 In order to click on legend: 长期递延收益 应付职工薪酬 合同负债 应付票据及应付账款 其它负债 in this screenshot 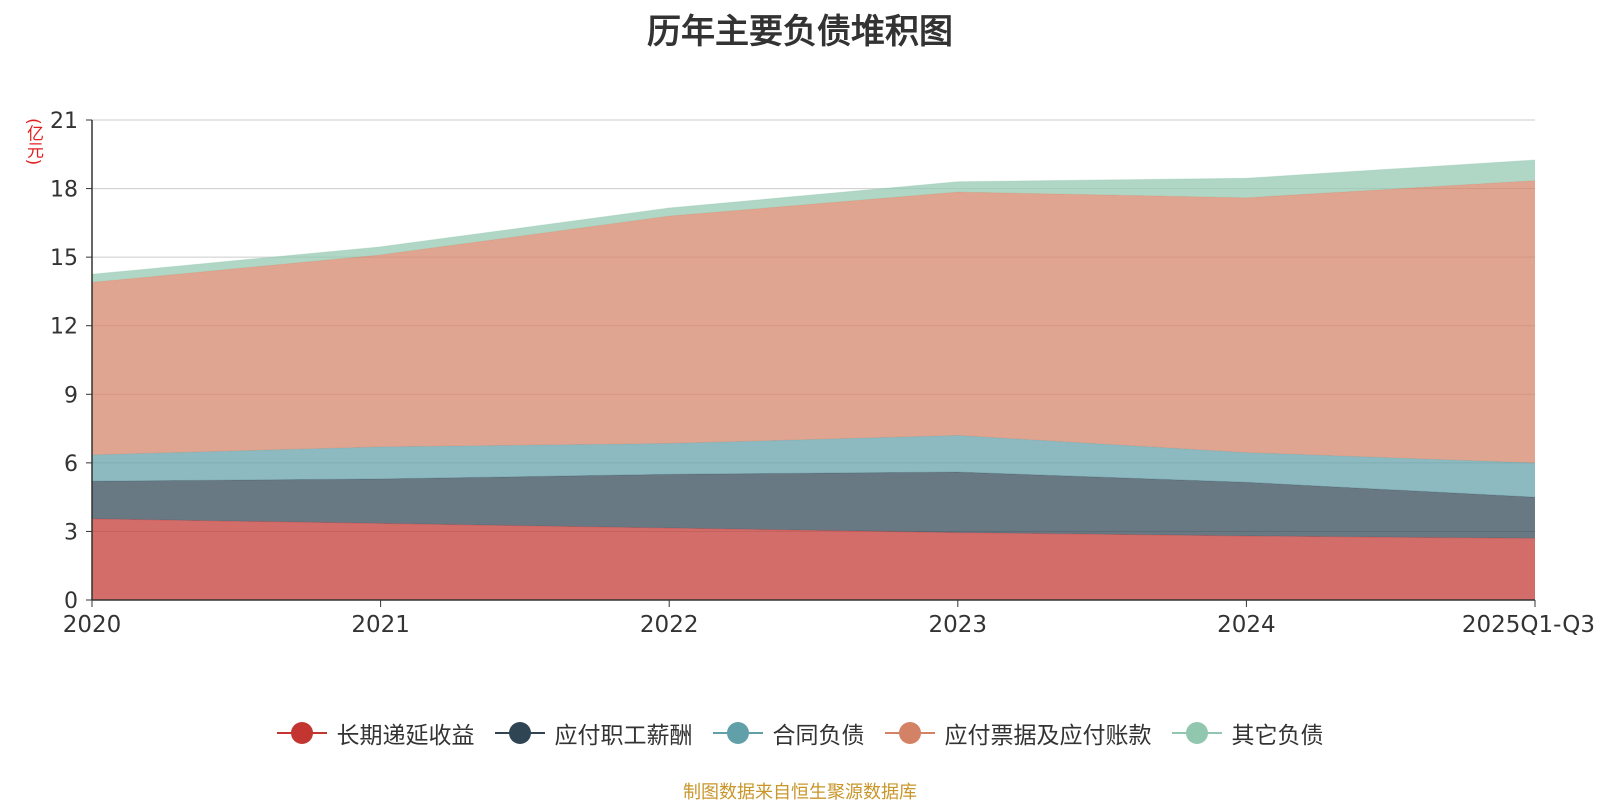, I will do `click(800, 733)`.